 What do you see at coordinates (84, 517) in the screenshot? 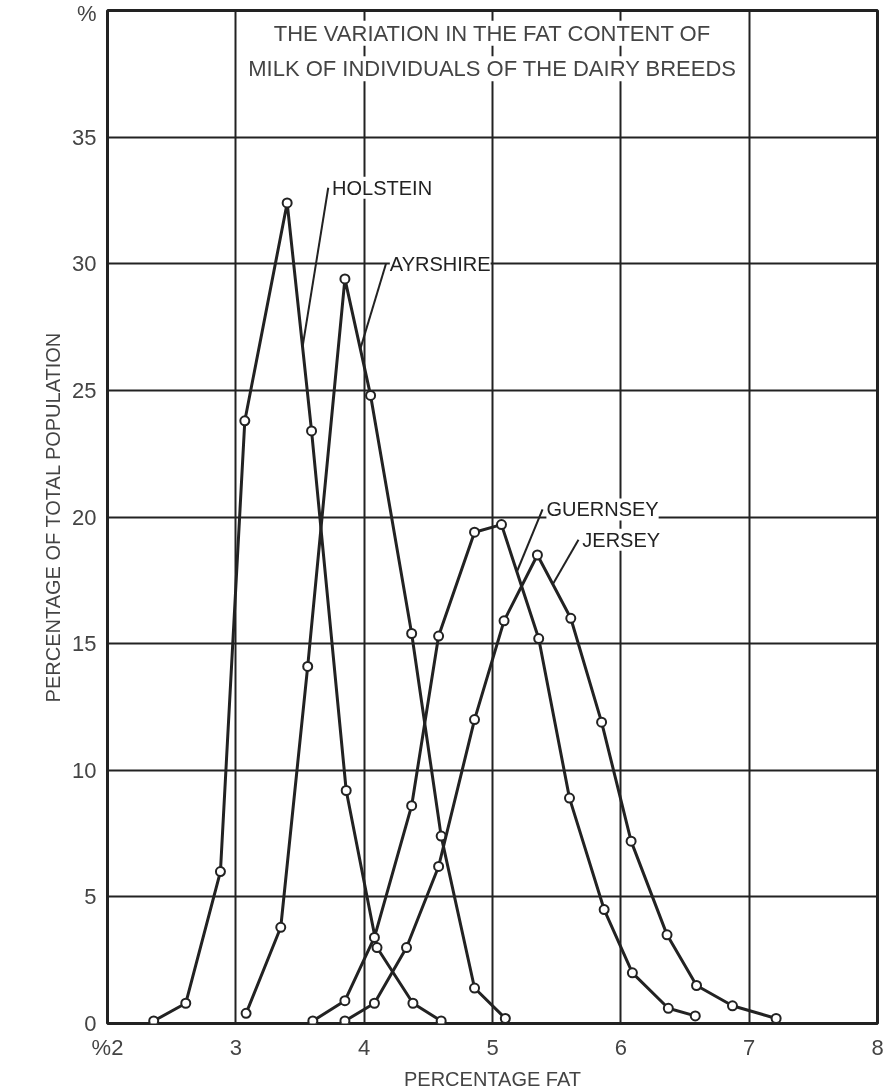
I see `y-tick-label: 20` at bounding box center [84, 517].